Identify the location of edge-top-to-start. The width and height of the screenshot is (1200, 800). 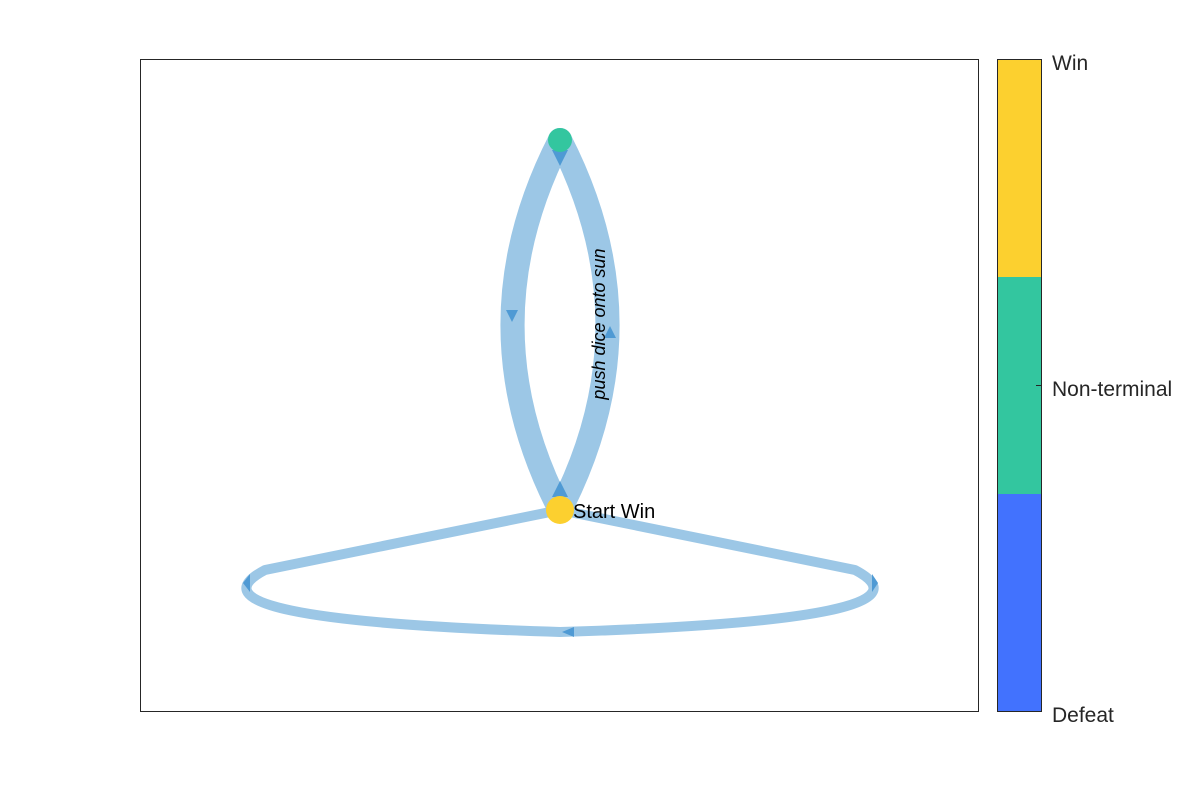
(536, 325).